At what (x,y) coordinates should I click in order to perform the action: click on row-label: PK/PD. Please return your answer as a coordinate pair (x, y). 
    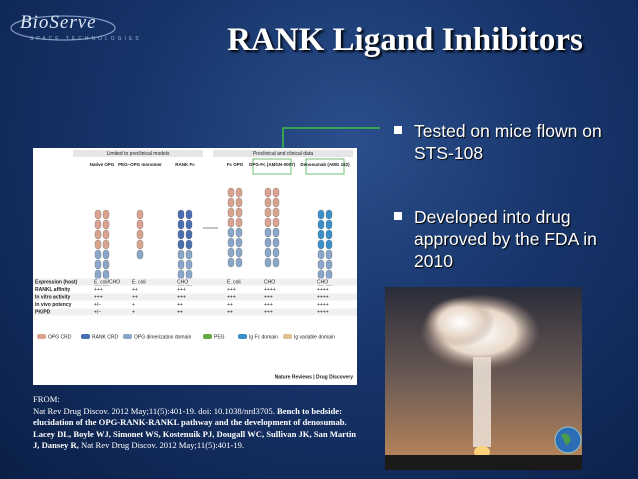
    Looking at the image, I should click on (43, 312).